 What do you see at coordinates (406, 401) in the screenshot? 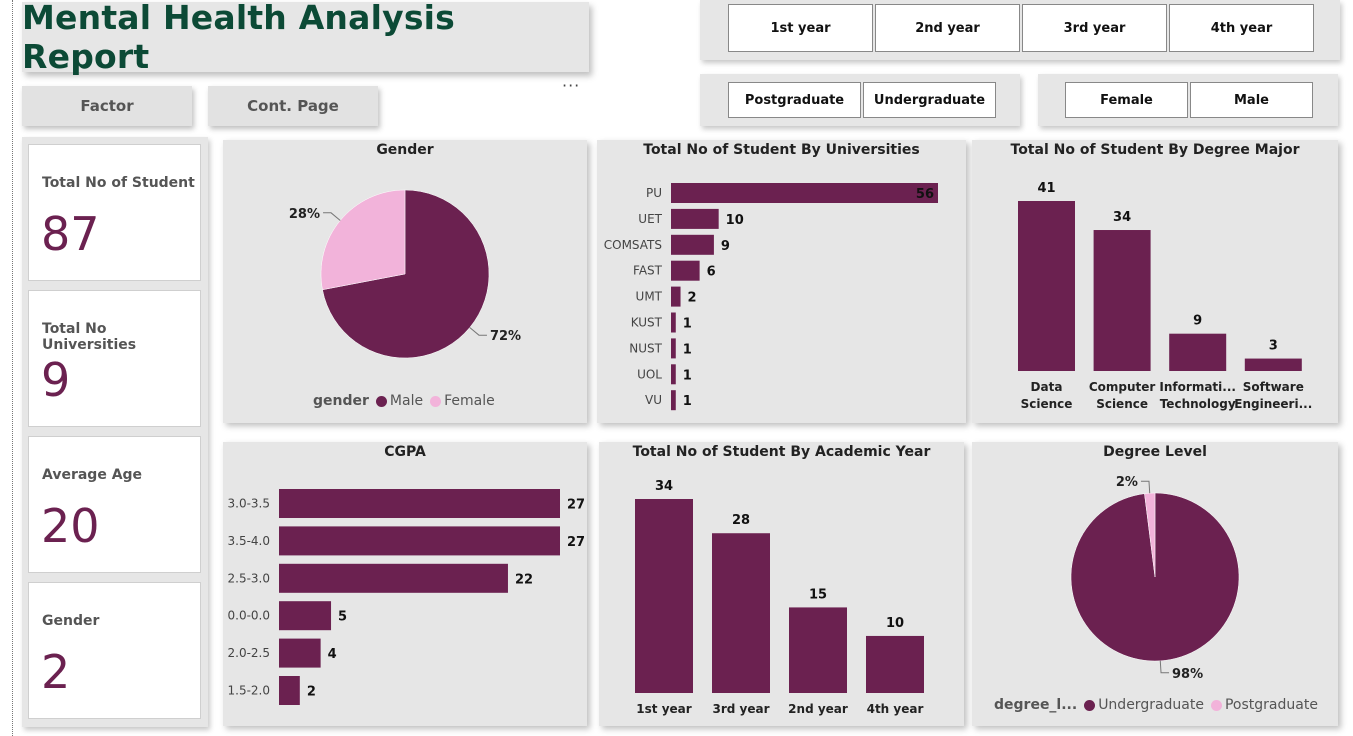
I see `legend-item-male: Male` at bounding box center [406, 401].